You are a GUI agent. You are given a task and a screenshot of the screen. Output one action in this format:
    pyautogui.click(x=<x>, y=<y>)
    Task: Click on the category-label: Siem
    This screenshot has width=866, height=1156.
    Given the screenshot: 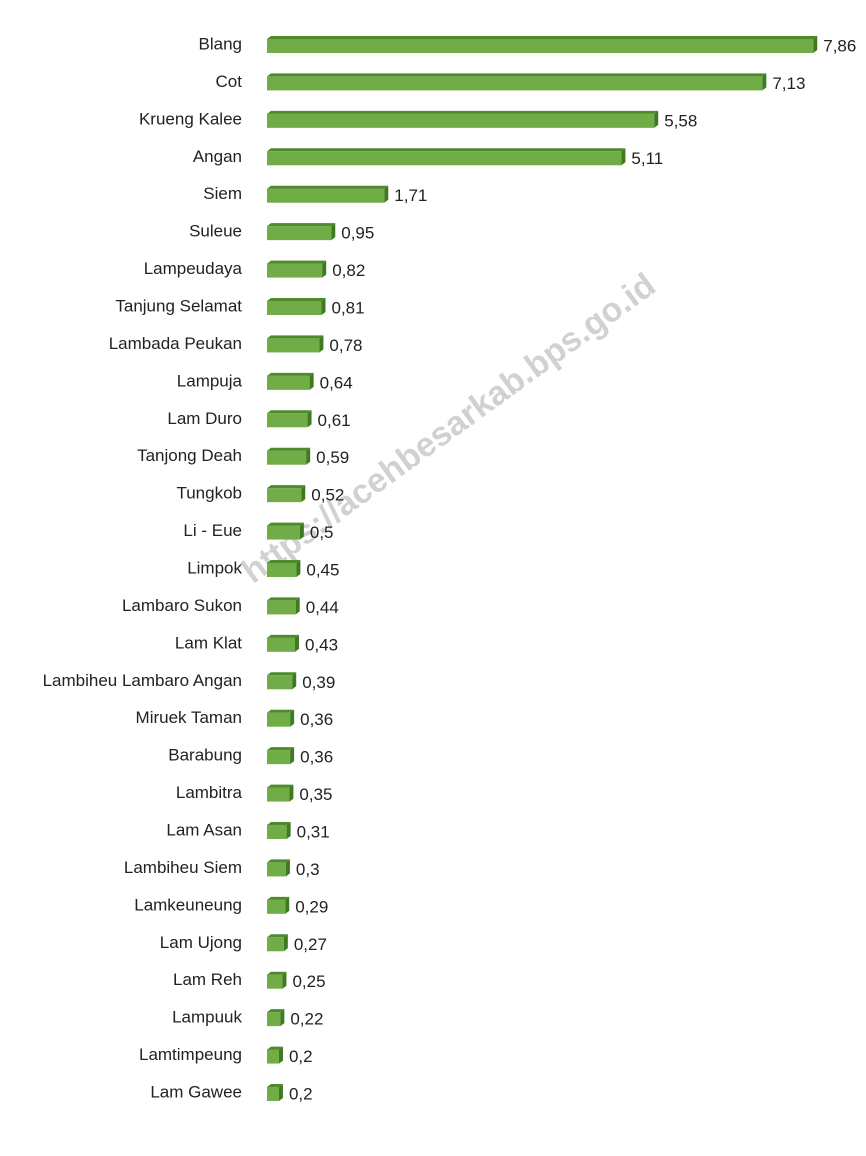 What is the action you would take?
    pyautogui.click(x=222, y=193)
    